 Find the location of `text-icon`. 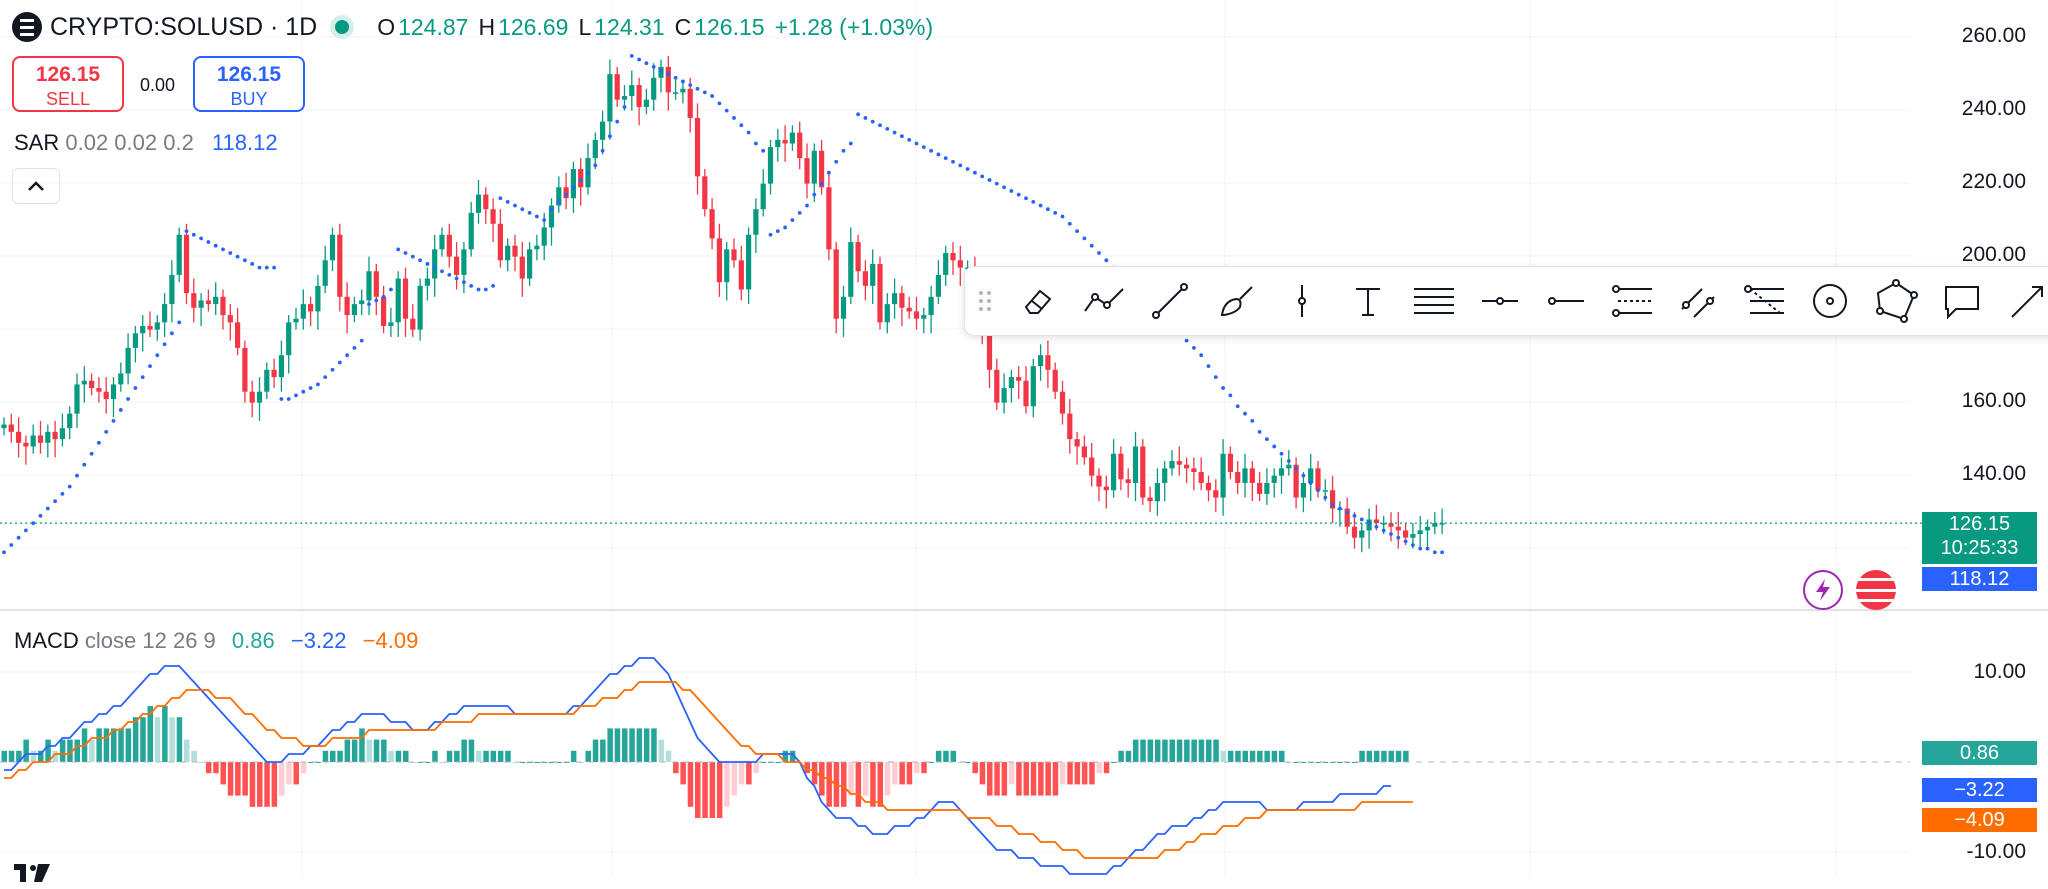

text-icon is located at coordinates (1368, 301).